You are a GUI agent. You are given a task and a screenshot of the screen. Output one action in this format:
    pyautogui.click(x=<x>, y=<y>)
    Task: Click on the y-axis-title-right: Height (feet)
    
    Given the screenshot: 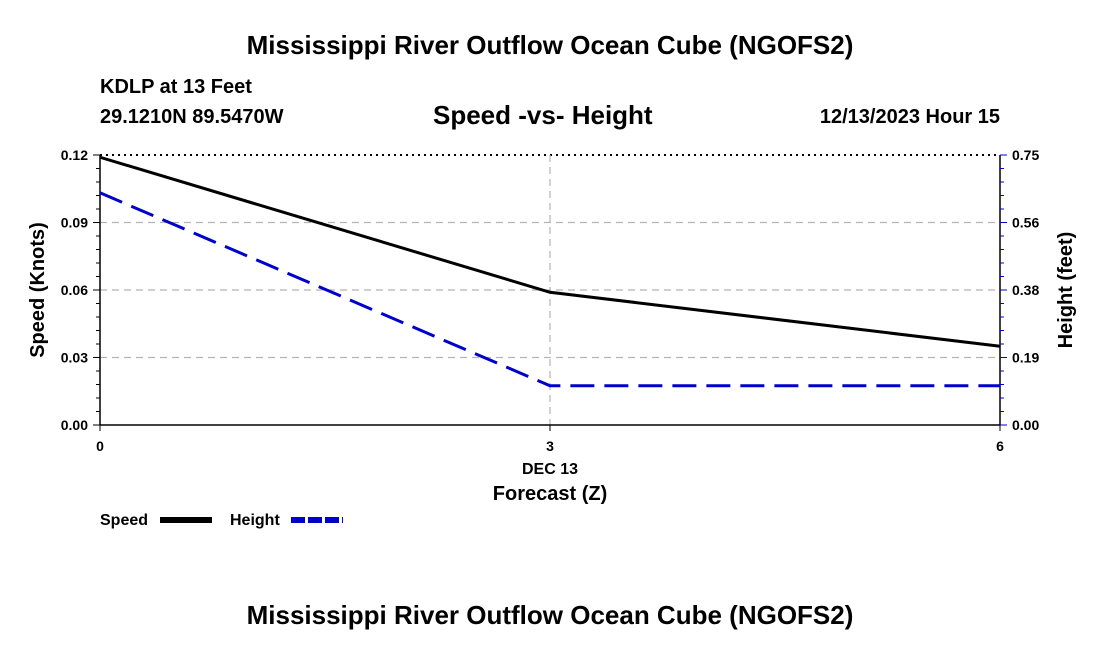 What is the action you would take?
    pyautogui.click(x=1066, y=290)
    